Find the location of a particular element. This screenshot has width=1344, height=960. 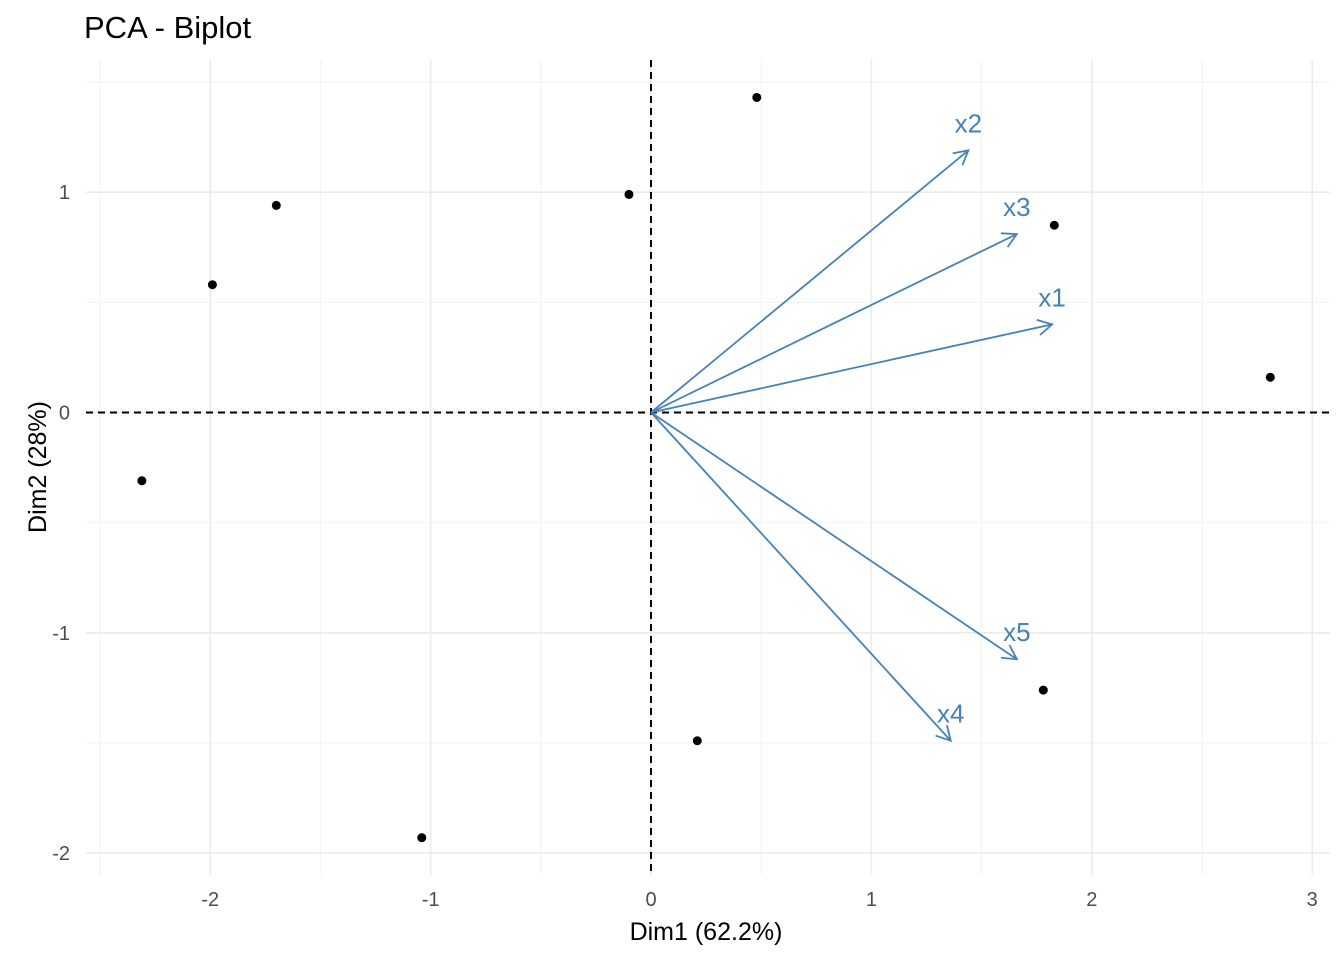

y-tick-label: 1 is located at coordinates (64, 193).